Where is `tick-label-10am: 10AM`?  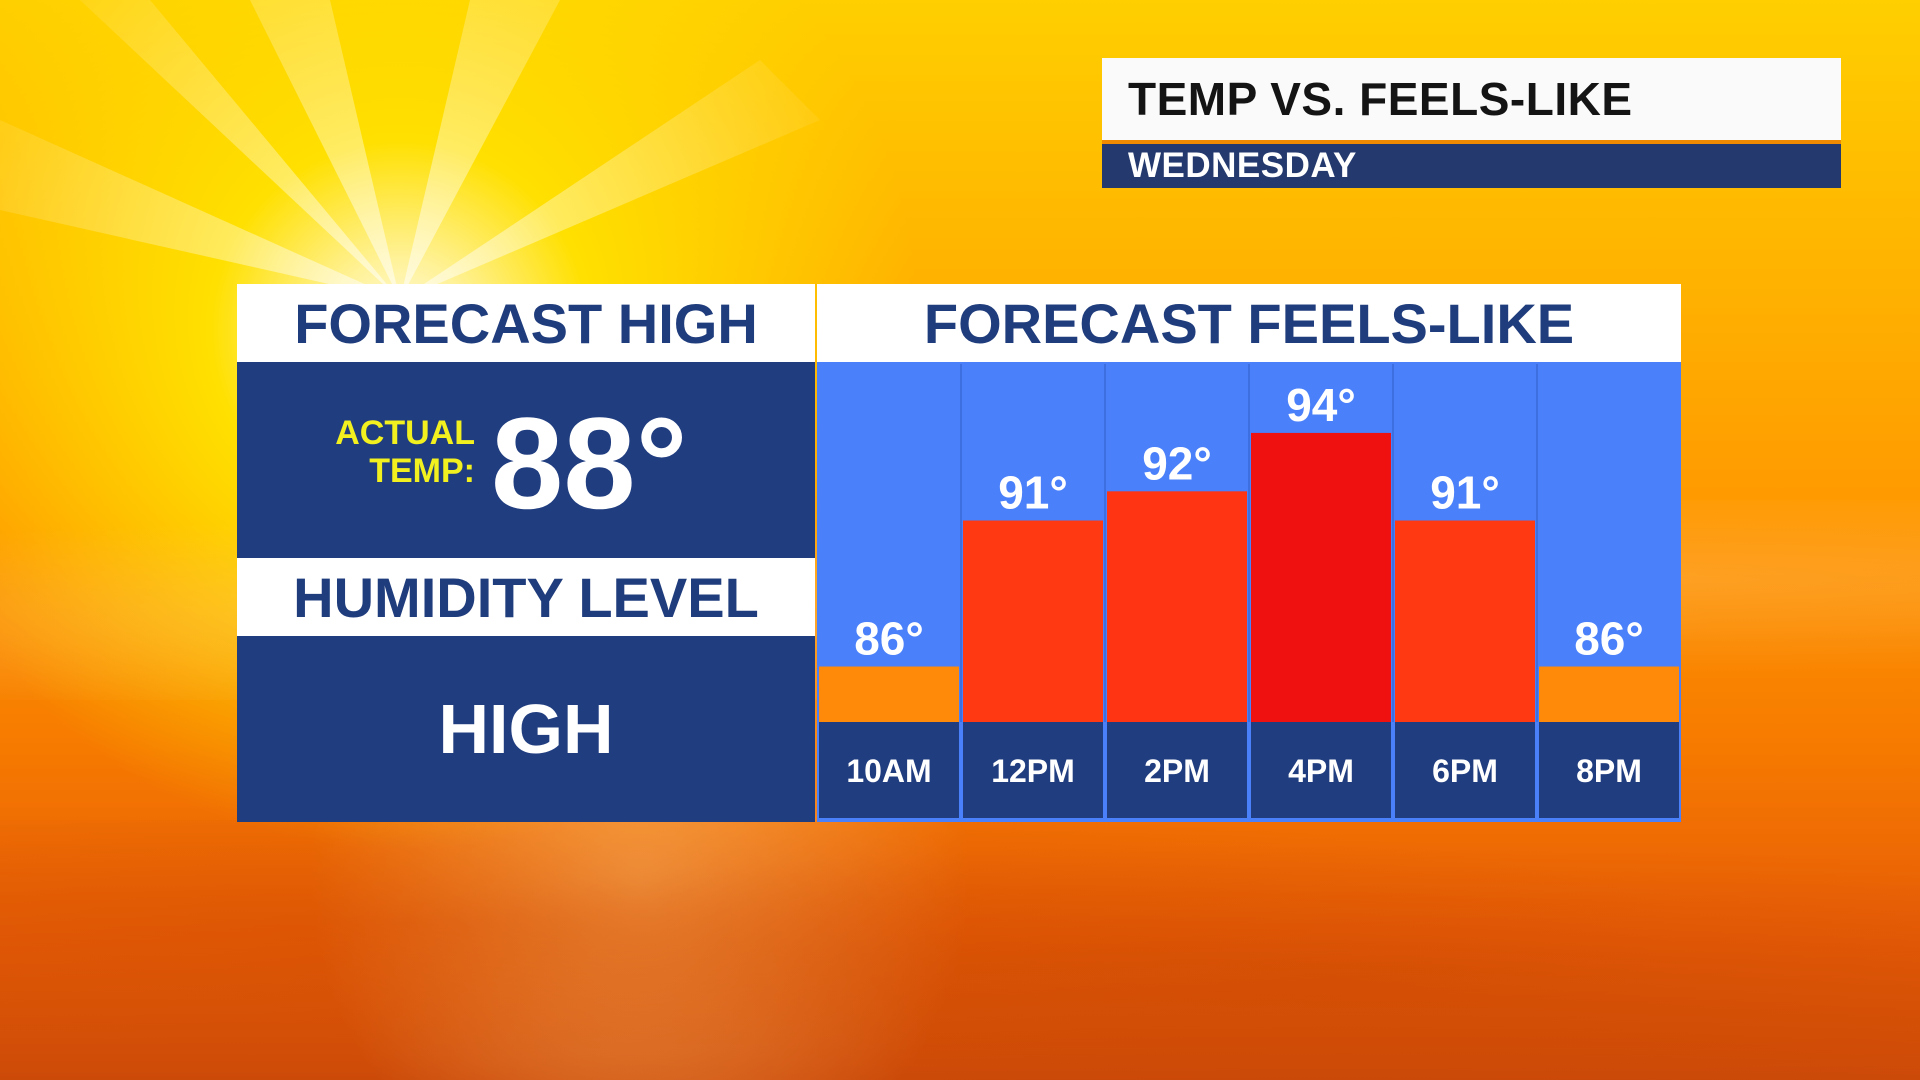
tick-label-10am: 10AM is located at coordinates (888, 771).